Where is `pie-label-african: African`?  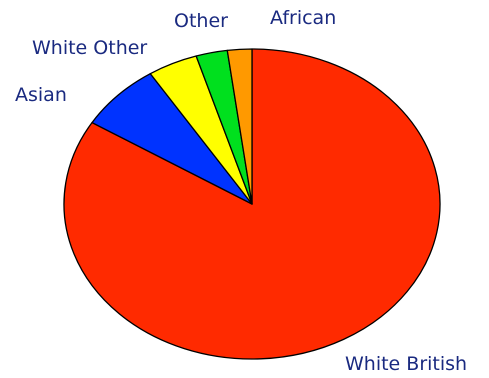 pie-label-african: African is located at coordinates (303, 18).